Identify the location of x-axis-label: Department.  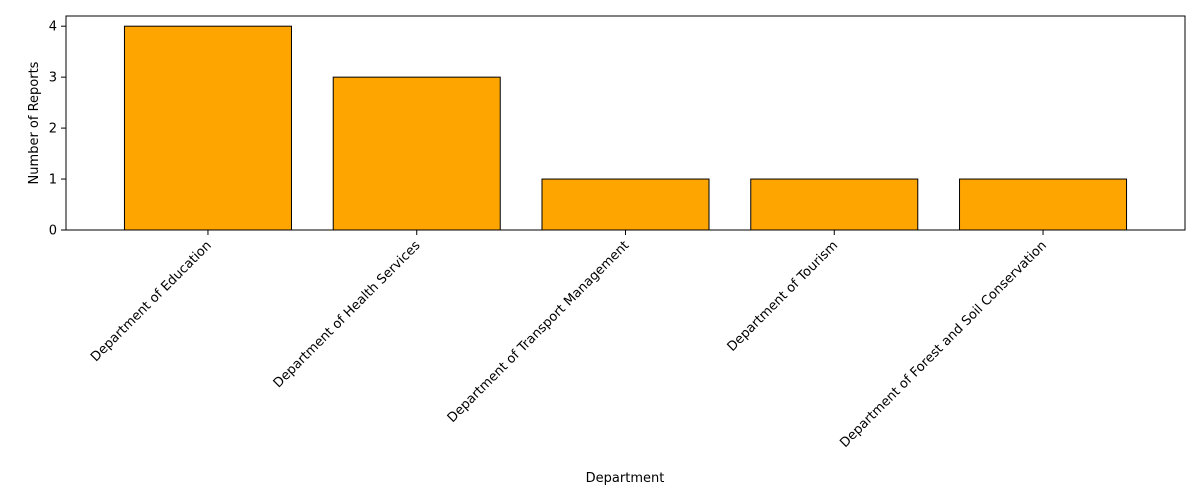
(625, 478).